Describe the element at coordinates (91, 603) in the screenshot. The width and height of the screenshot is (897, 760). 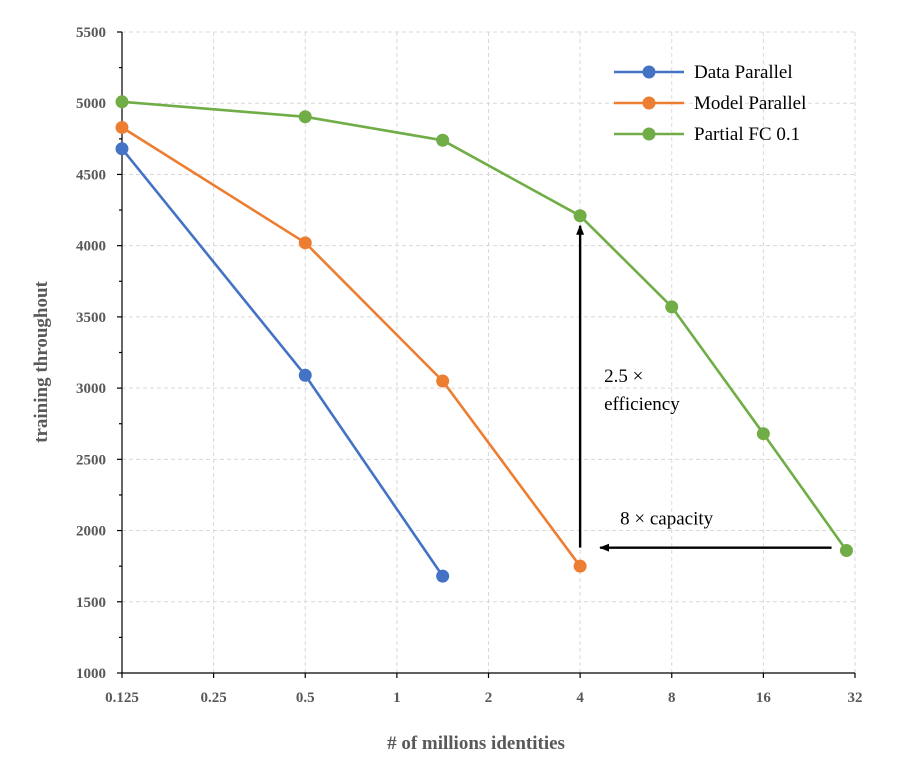
I see `y-tick-label: 1500` at that location.